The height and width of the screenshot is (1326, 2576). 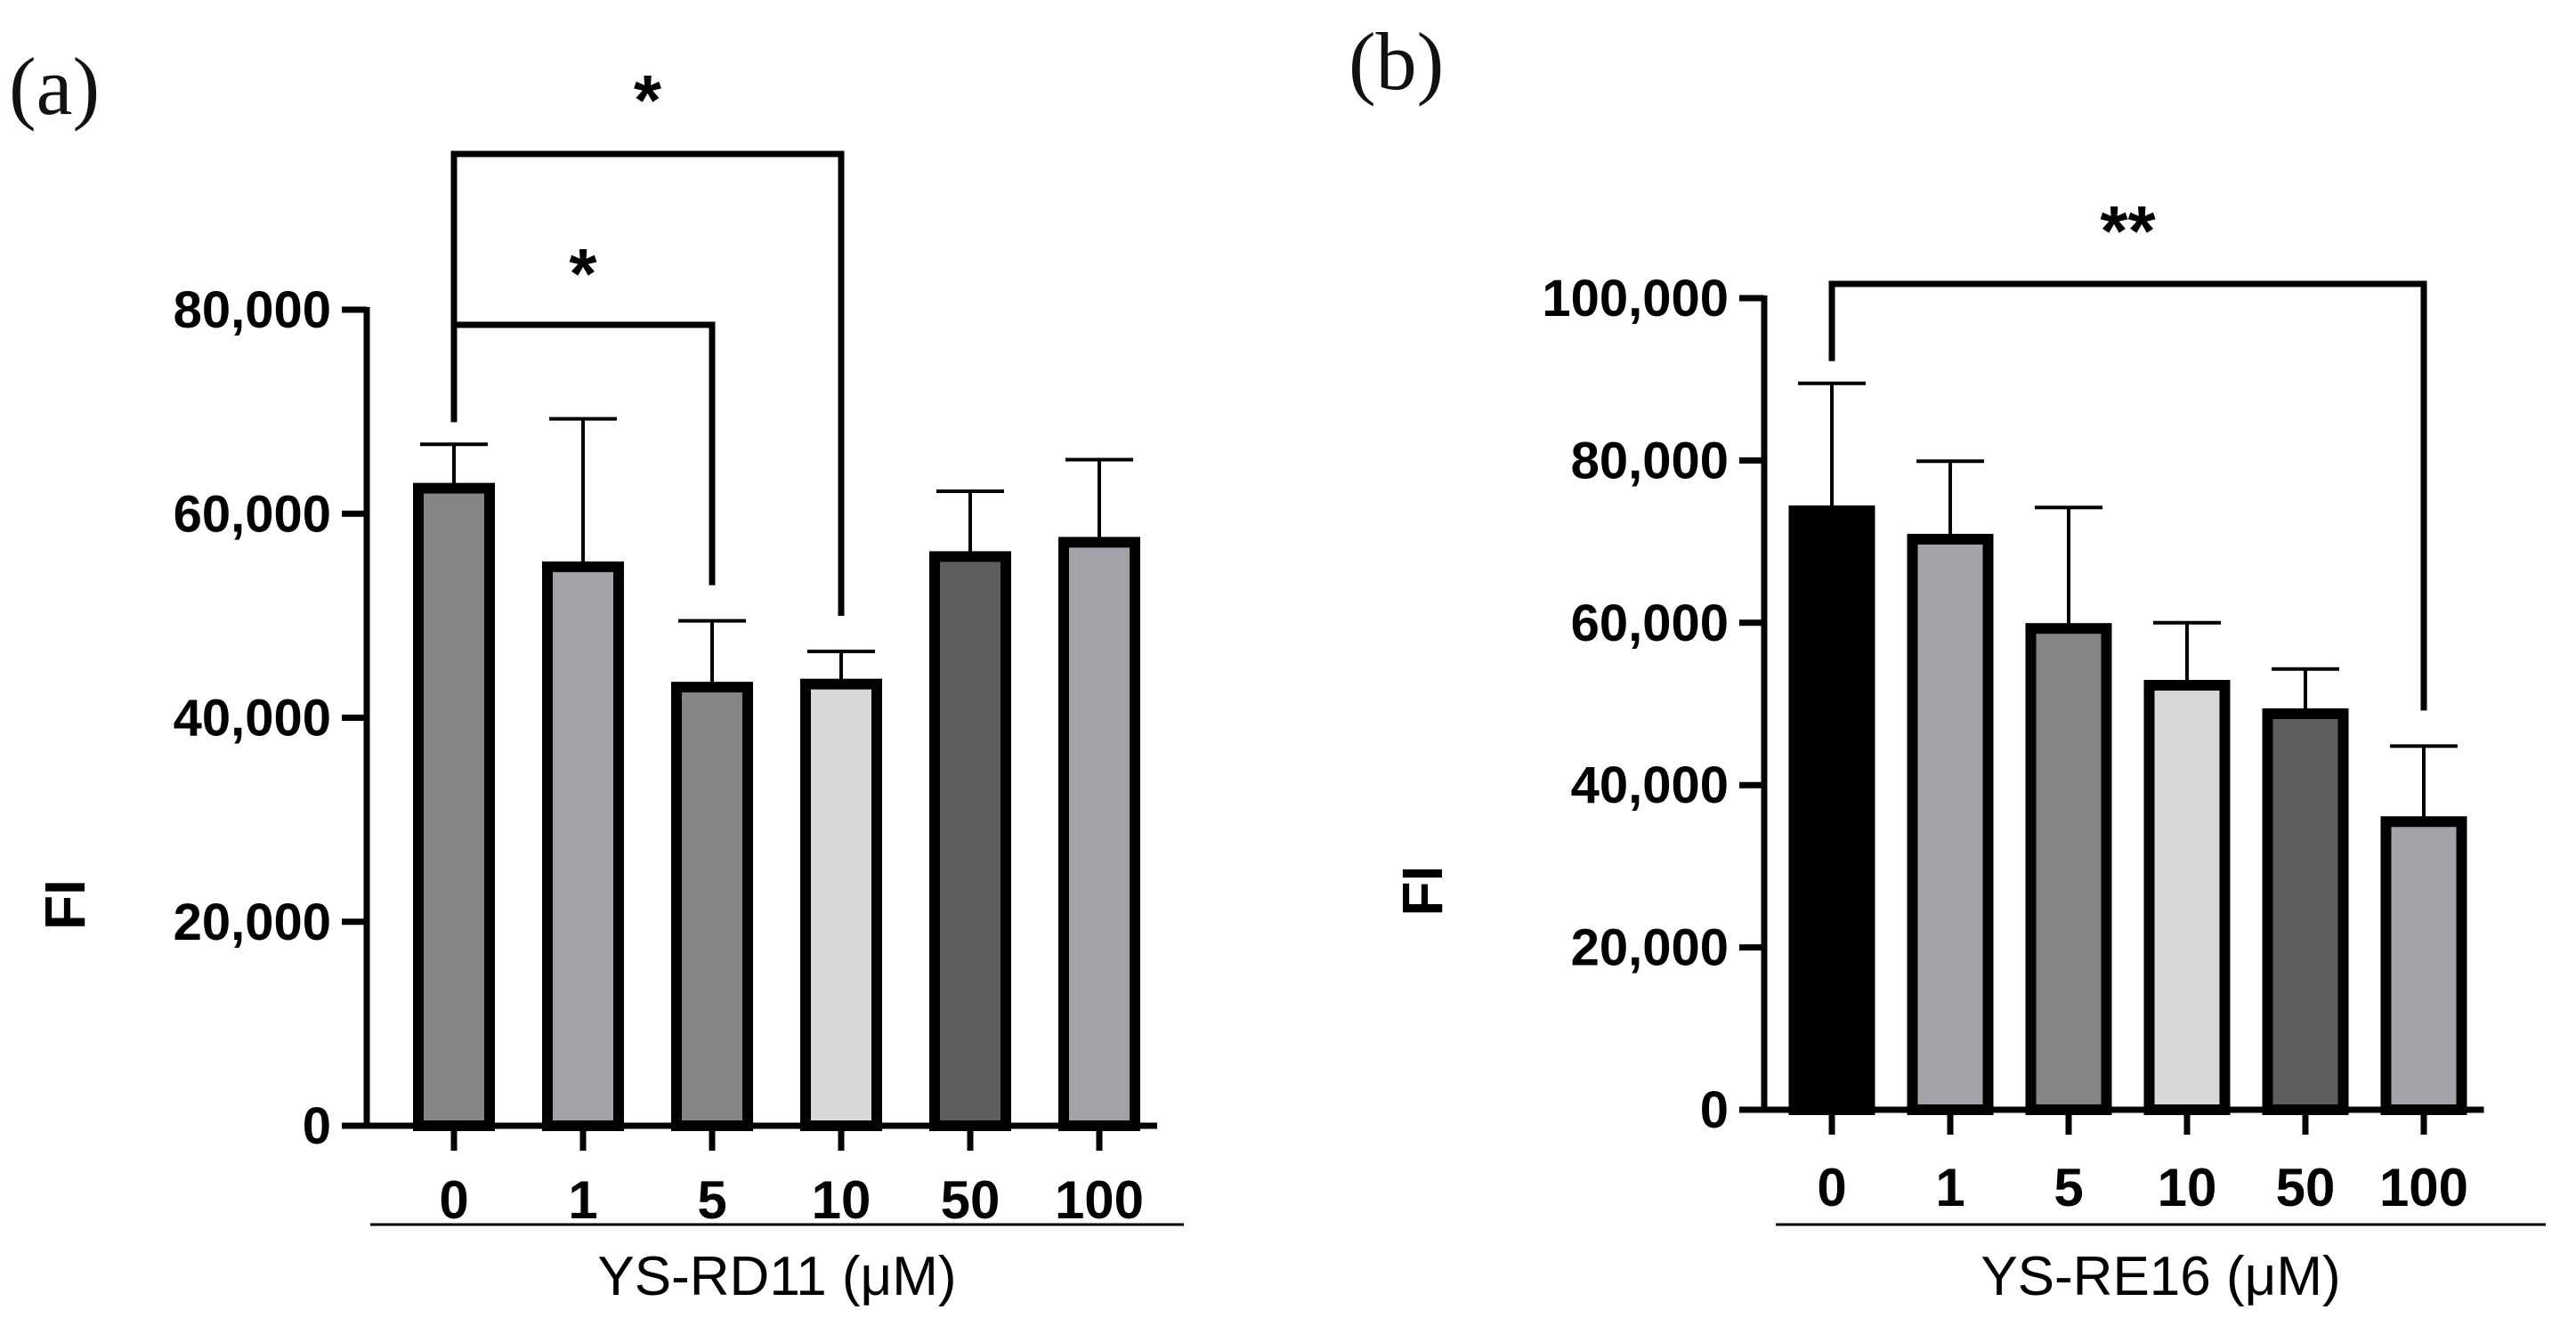 What do you see at coordinates (252, 719) in the screenshot?
I see `chart-a-y-tick-label: 40,000` at bounding box center [252, 719].